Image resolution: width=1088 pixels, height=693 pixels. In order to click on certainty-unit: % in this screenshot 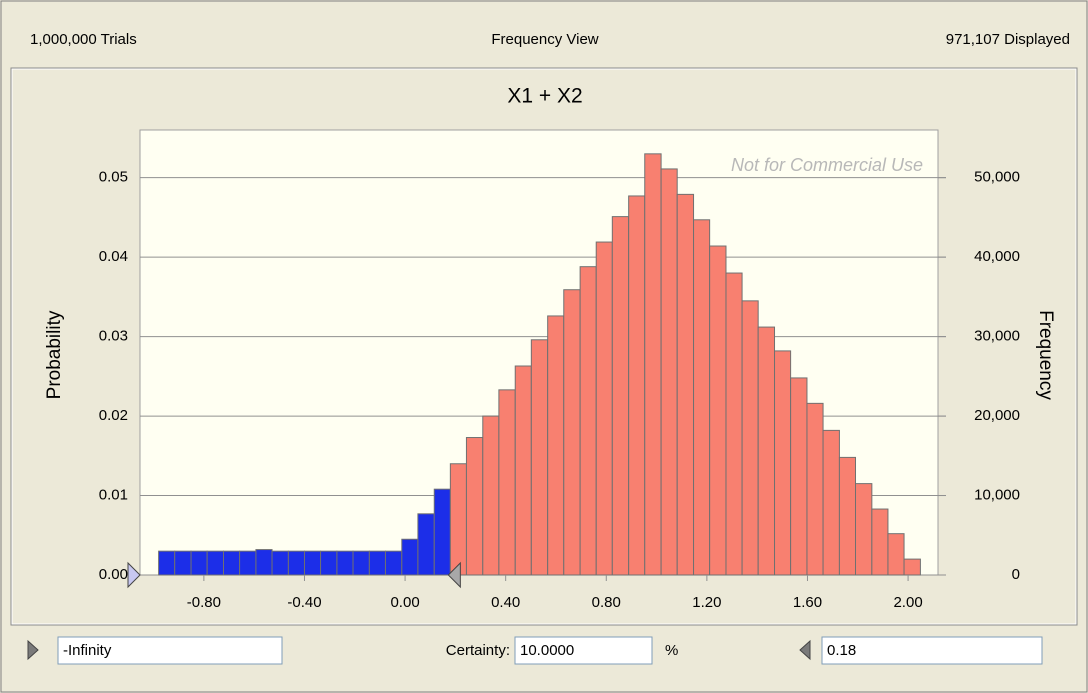, I will do `click(671, 650)`.